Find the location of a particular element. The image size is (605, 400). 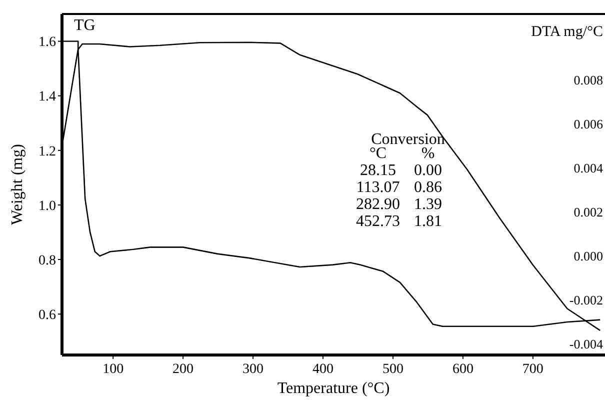

y2-tick-label: 0.008 is located at coordinates (588, 80).